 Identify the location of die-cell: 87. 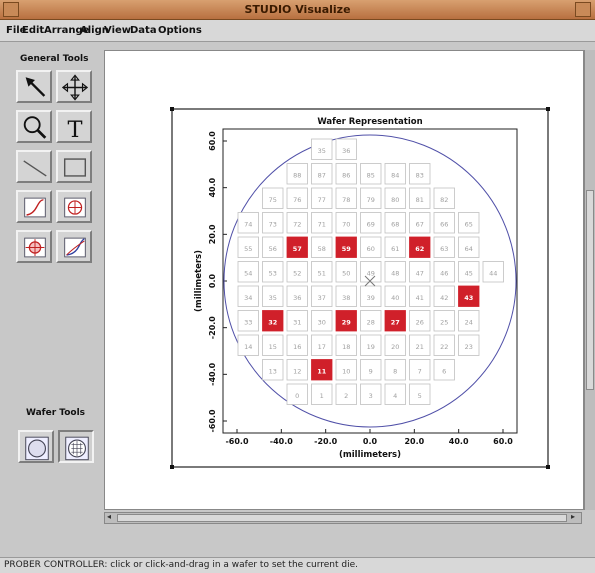
(322, 174).